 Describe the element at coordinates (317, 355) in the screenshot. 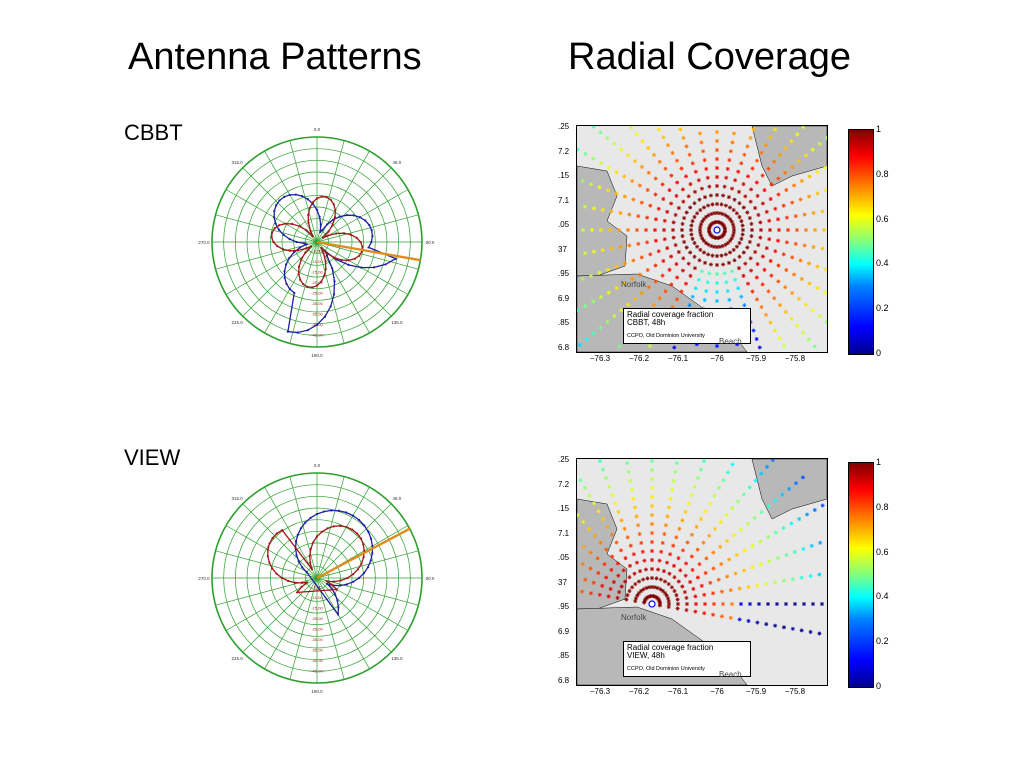

I see `polar-angle-label: 180.0` at that location.